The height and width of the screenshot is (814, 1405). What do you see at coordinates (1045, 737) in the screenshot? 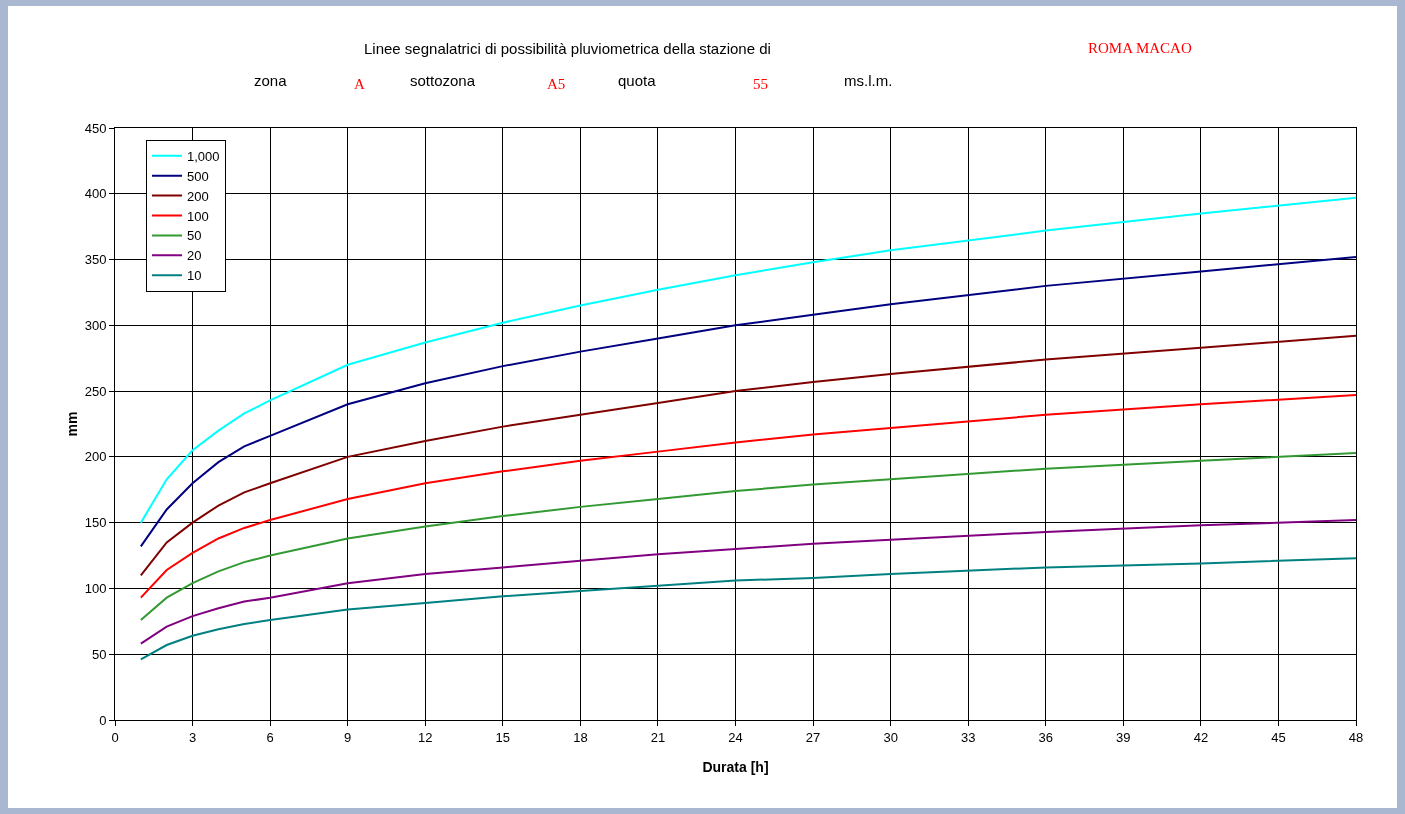
I see `x-tick-label: 36` at bounding box center [1045, 737].